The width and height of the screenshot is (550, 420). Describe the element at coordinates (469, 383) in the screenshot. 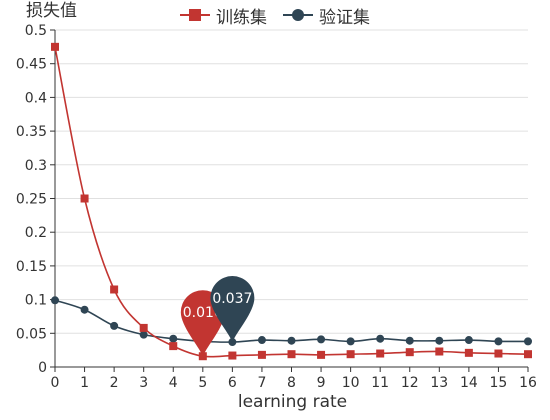

I see `x-tick-label: 14` at that location.